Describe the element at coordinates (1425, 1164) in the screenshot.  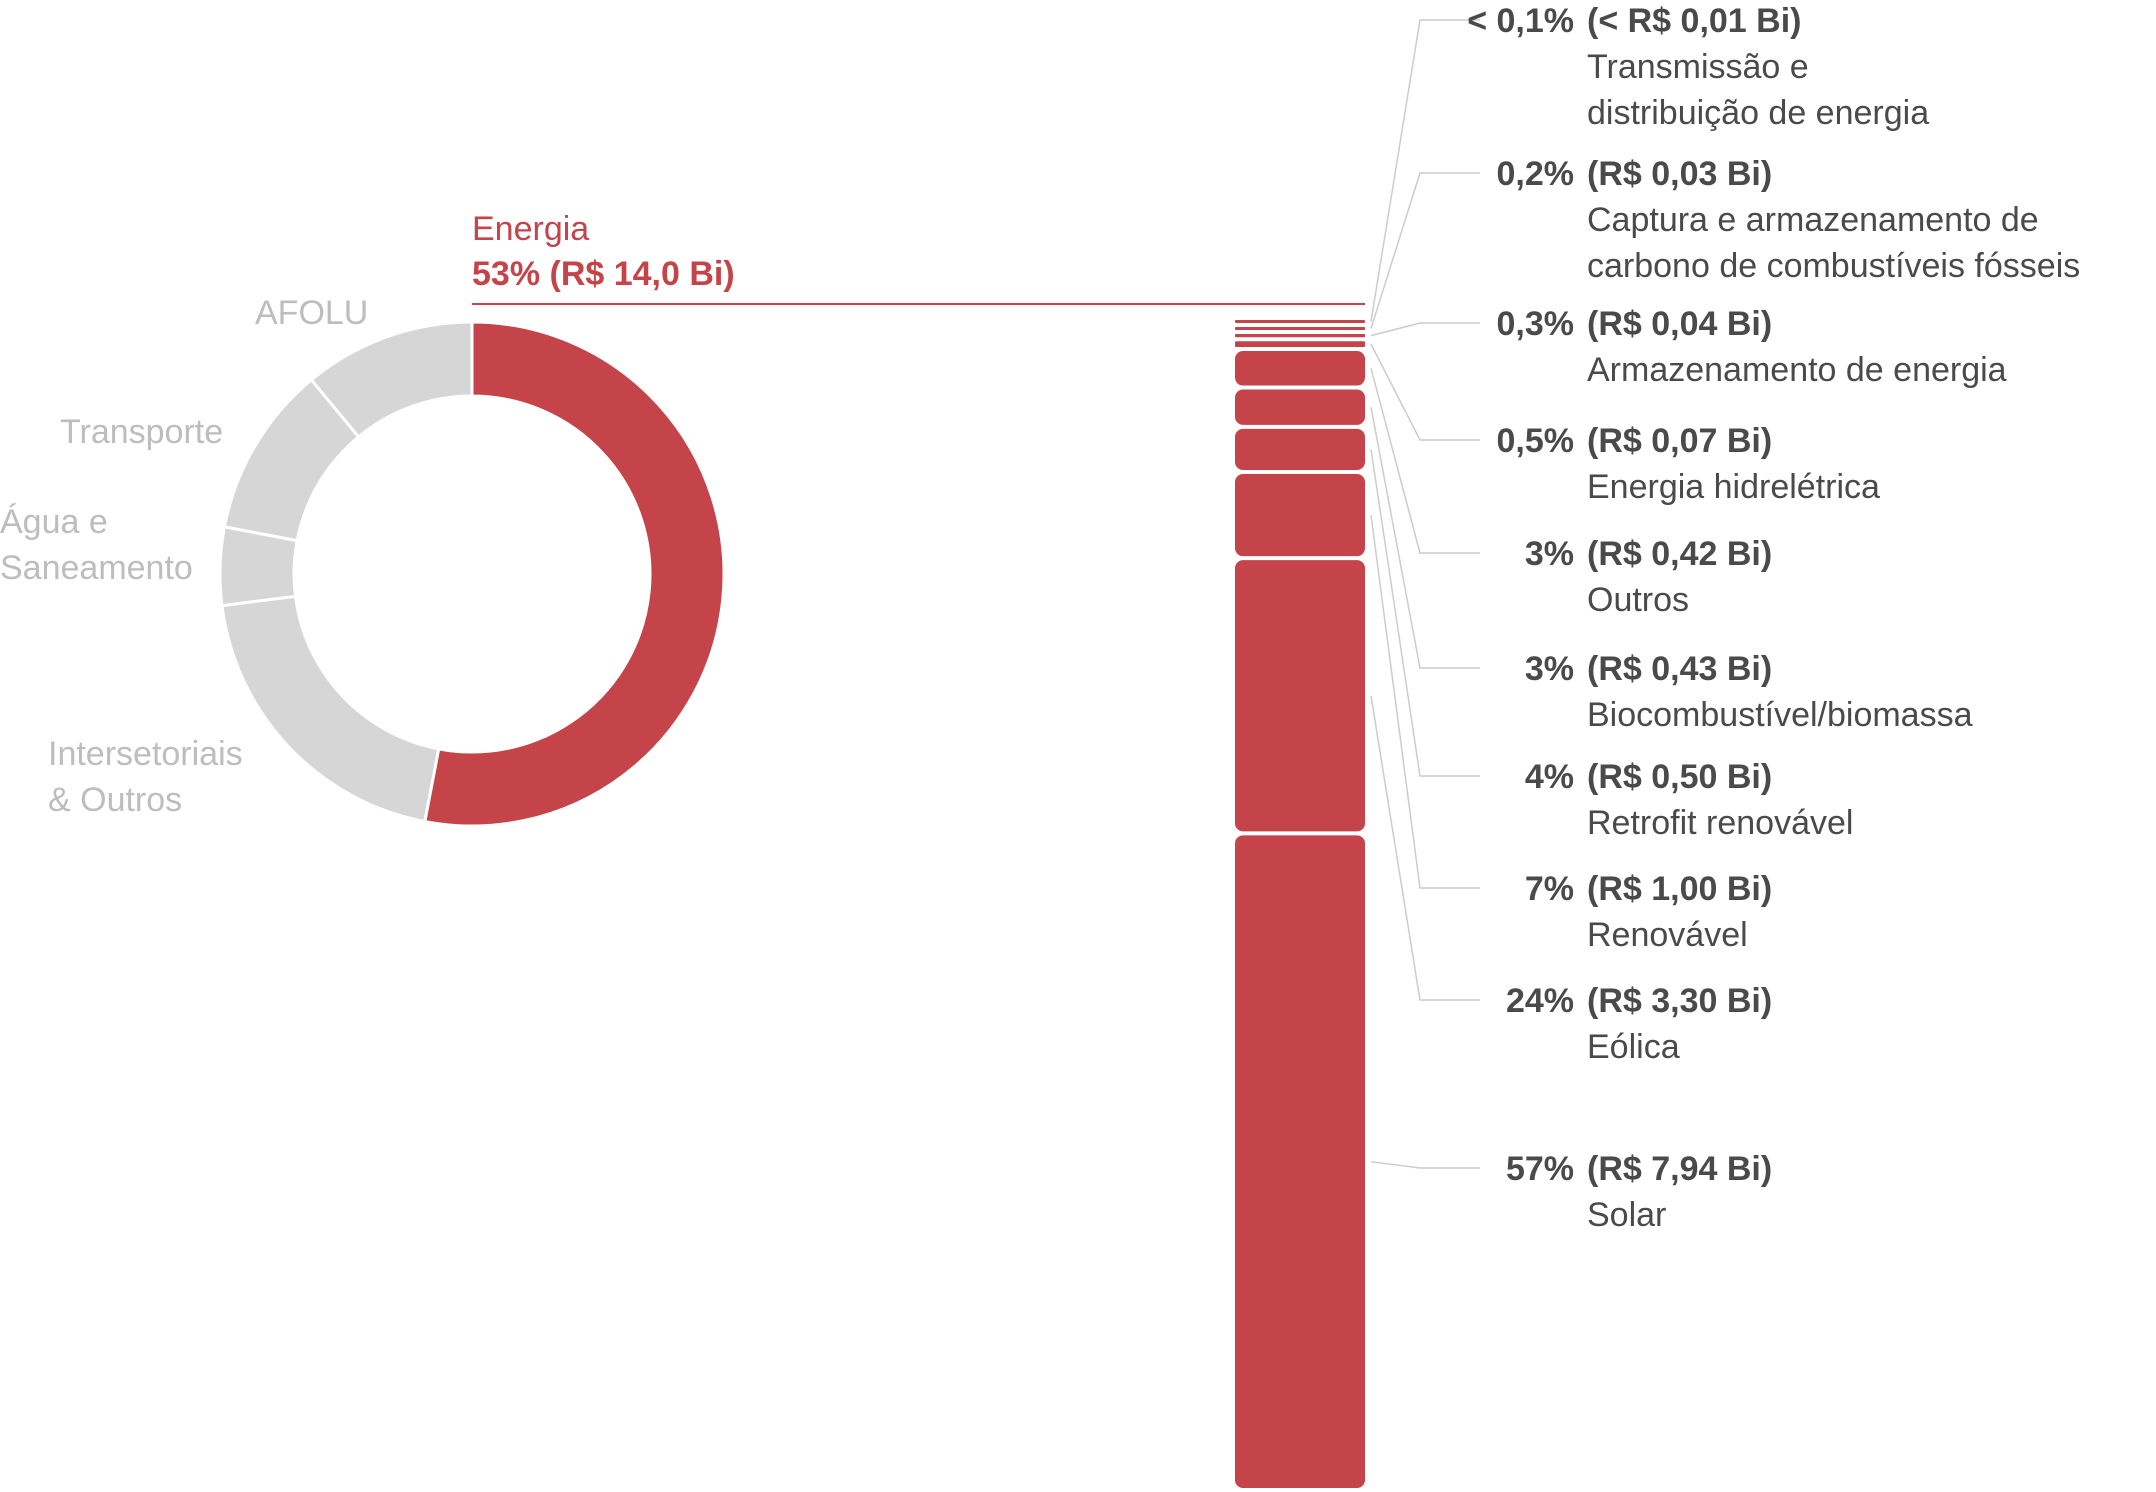
I see `connector-solar` at that location.